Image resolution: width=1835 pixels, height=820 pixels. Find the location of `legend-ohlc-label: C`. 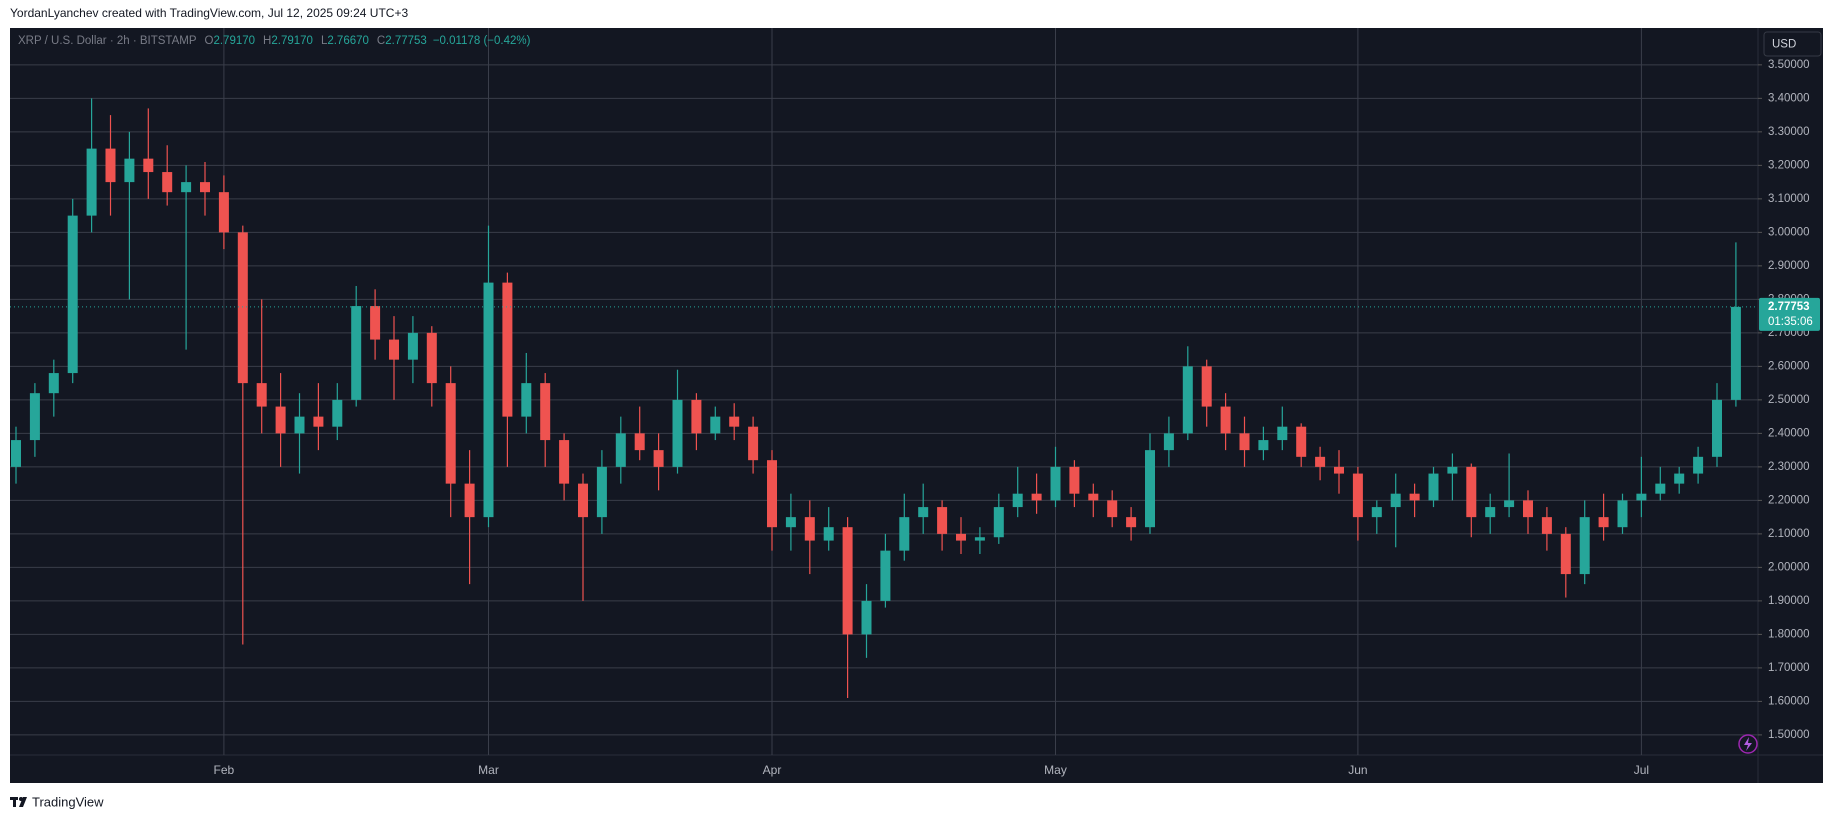

legend-ohlc-label: C is located at coordinates (381, 41).